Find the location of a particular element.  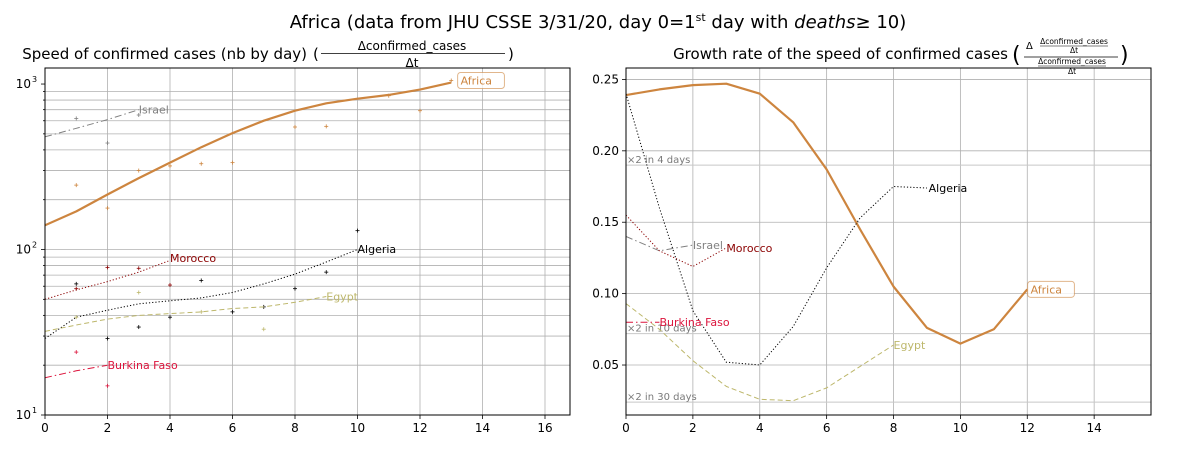

left-series-egypt-line is located at coordinates (186, 314).